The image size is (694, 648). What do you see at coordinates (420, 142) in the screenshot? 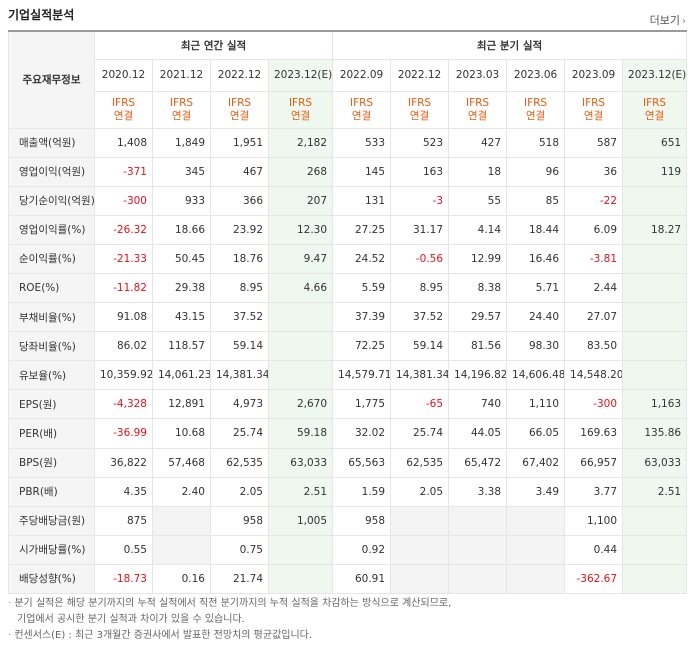
I see `table-cell: 523` at bounding box center [420, 142].